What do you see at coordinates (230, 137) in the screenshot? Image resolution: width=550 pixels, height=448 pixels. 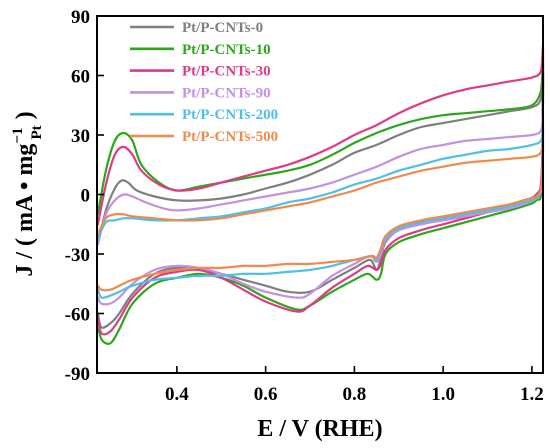 I see `legend-label-pt-p-cnts-500: Pt/P-CNTs-500` at bounding box center [230, 137].